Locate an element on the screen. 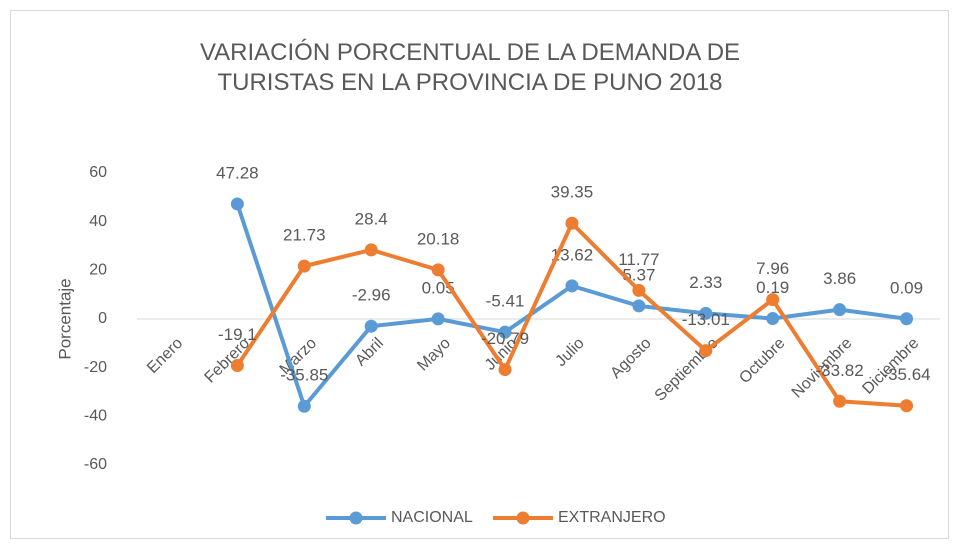  y-tick-label: 40 is located at coordinates (98, 221).